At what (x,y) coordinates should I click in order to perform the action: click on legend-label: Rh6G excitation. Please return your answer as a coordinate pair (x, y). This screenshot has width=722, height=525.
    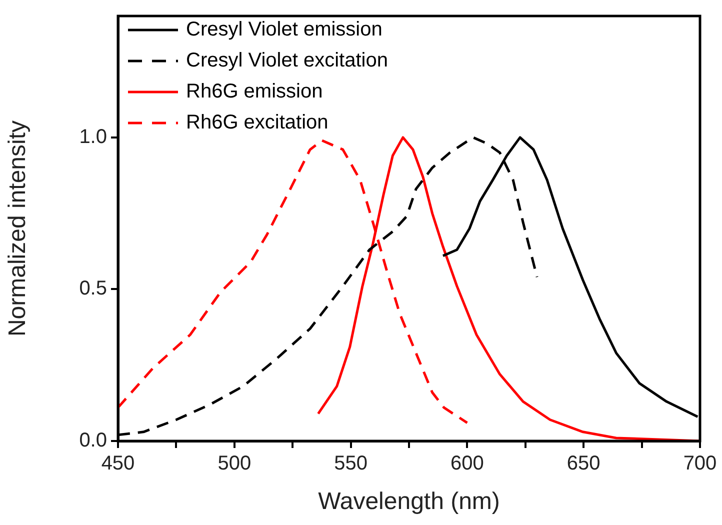
    Looking at the image, I should click on (257, 123).